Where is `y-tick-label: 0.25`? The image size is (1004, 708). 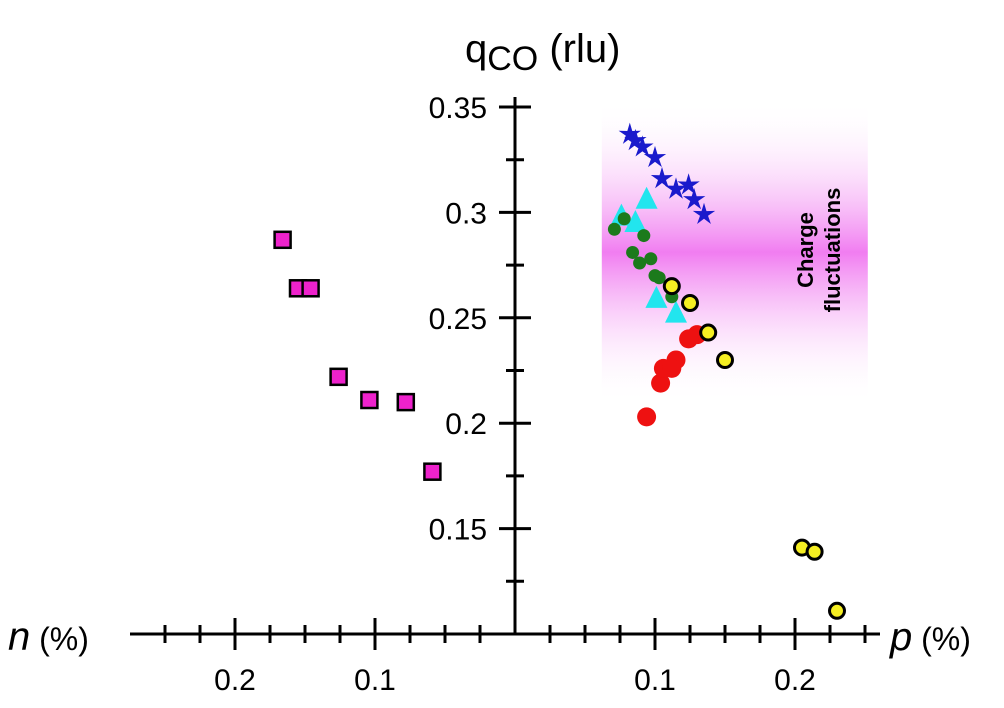 y-tick-label: 0.25 is located at coordinates (458, 319).